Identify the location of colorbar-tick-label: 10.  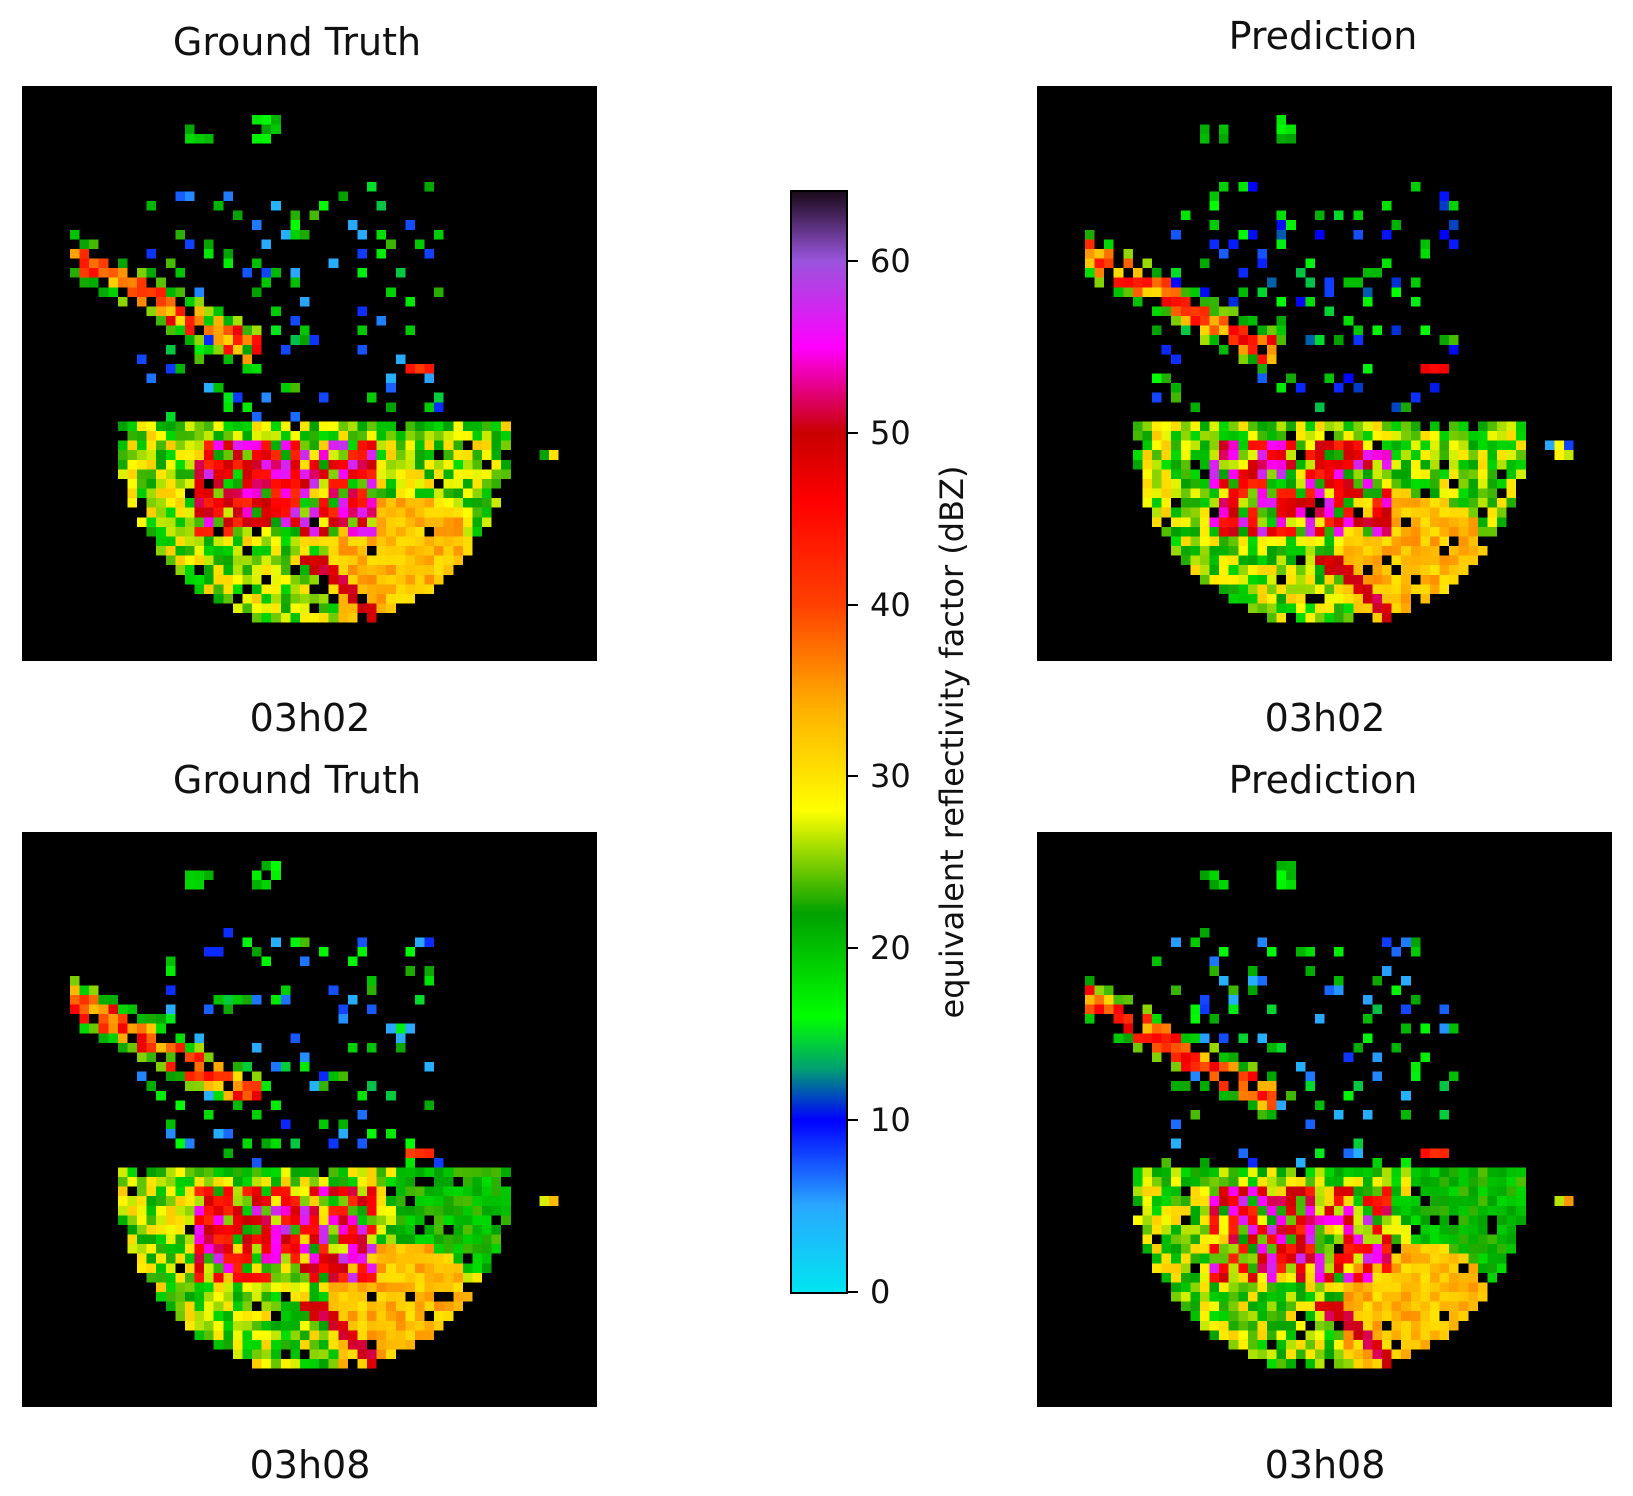
(890, 1120).